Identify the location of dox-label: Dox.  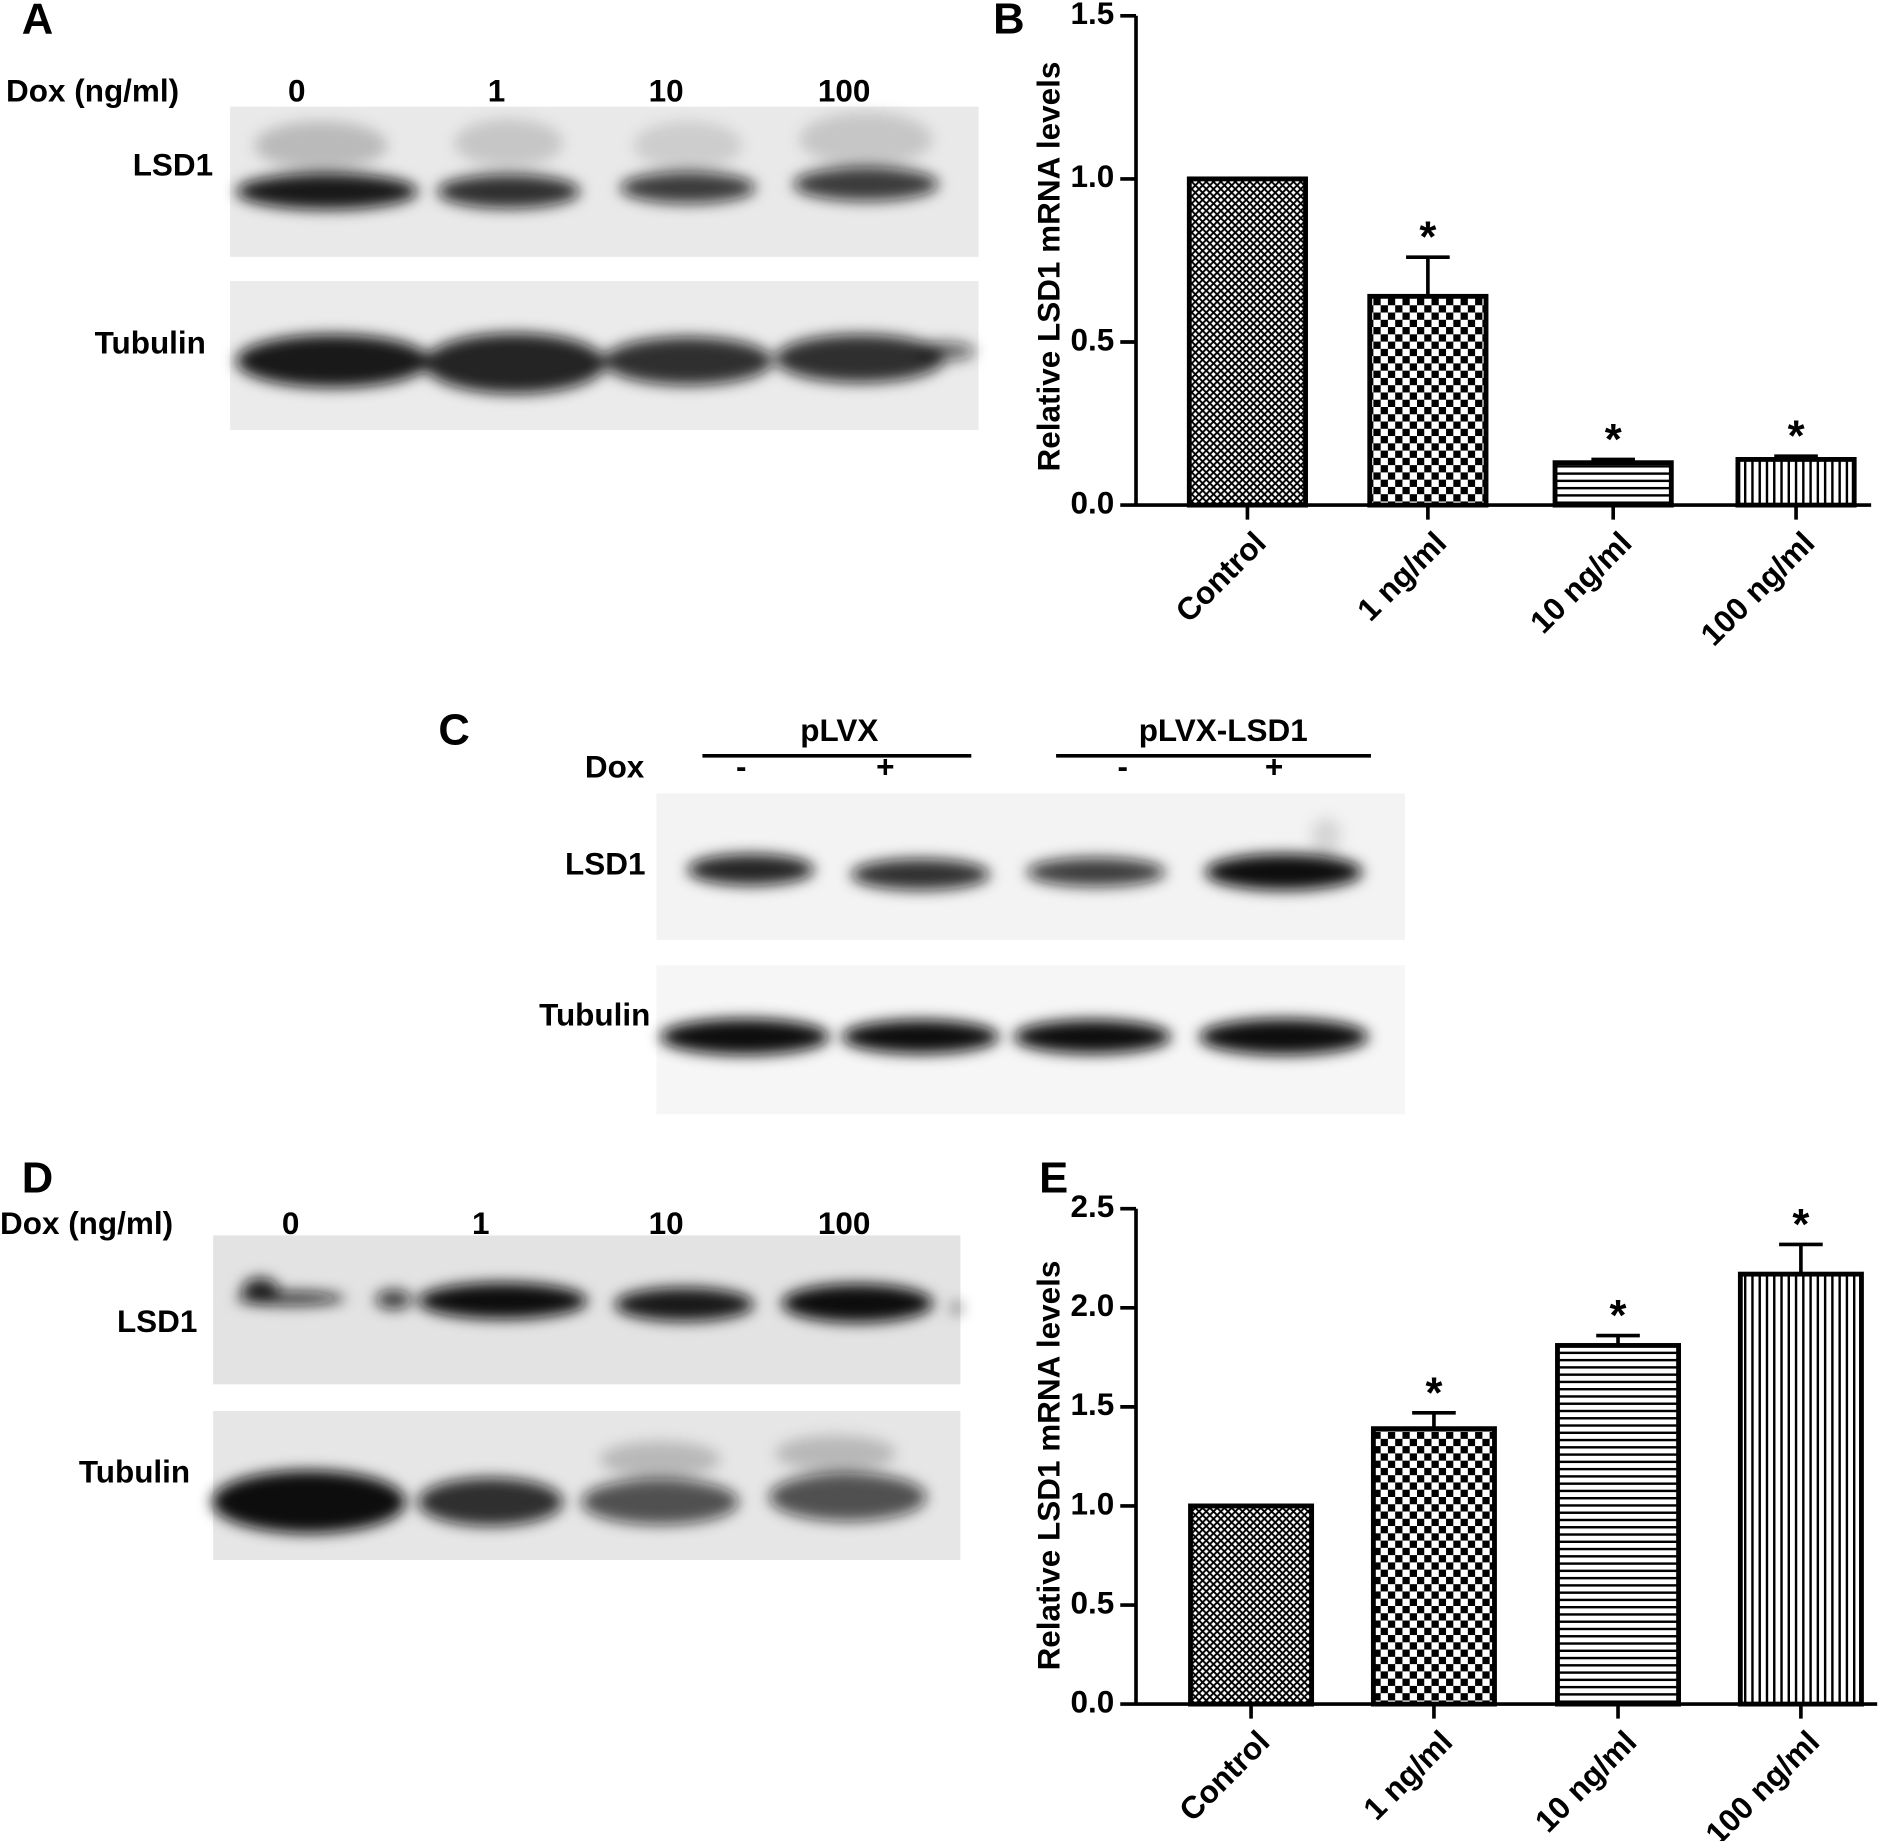
(615, 766).